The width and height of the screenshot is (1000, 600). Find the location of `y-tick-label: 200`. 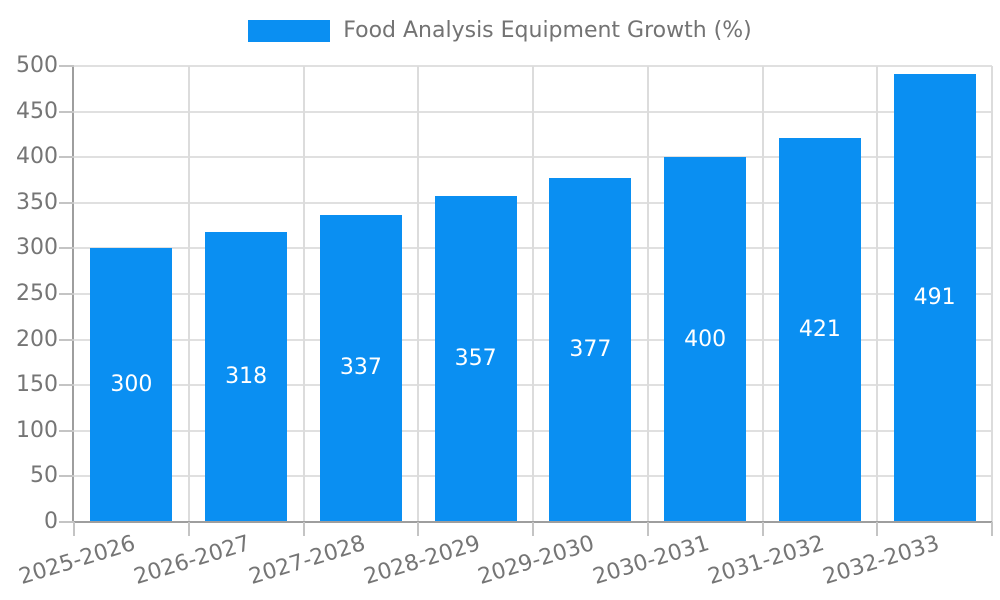

y-tick-label: 200 is located at coordinates (37, 339).